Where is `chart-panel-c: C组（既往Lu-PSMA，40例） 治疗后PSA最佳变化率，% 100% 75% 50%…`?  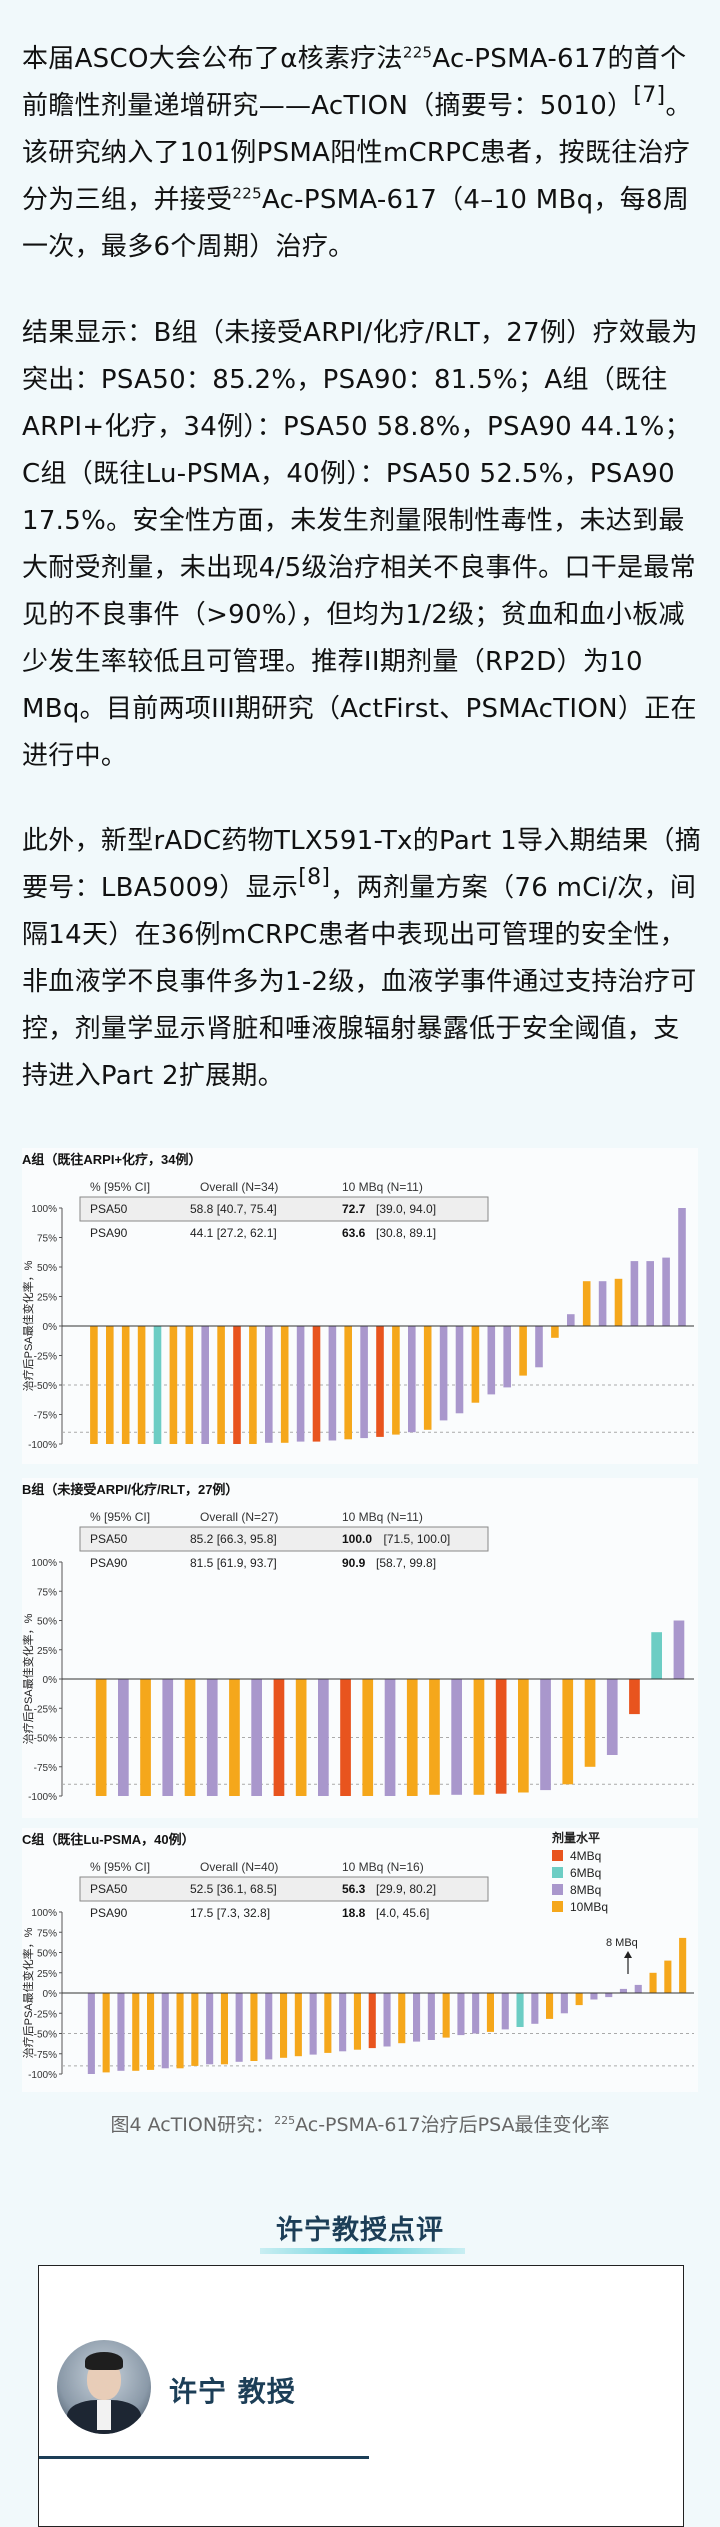 chart-panel-c: C组（既往Lu-PSMA，40例） 治疗后PSA最佳变化率，% 100% 75% 50%… is located at coordinates (360, 1960).